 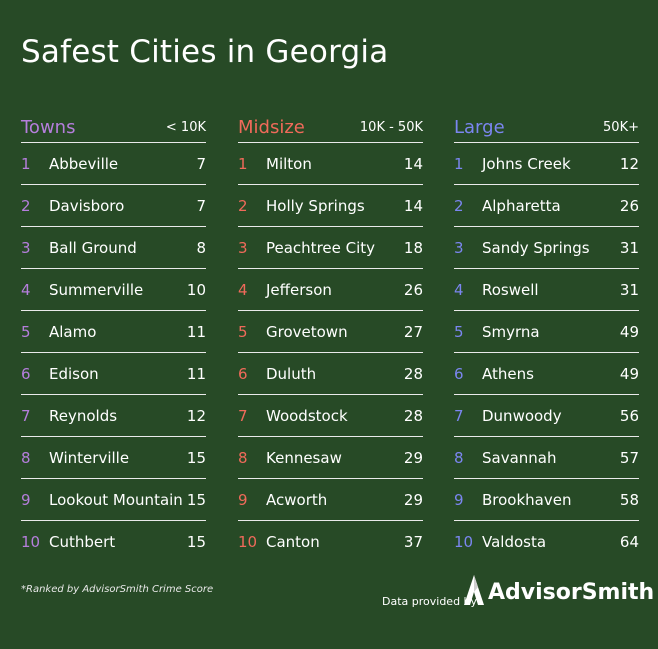 I want to click on city-name: Canton, so click(x=293, y=541).